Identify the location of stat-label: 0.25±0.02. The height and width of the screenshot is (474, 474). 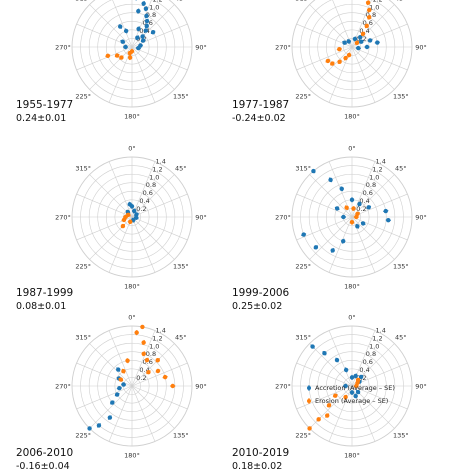
(257, 306).